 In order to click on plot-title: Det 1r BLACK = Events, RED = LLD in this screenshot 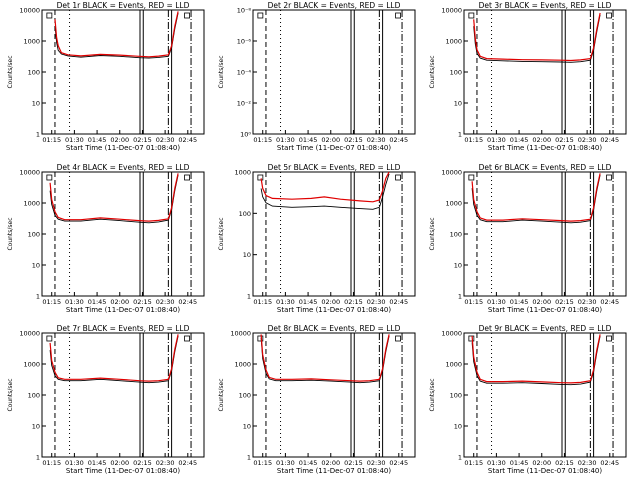, I will do `click(123, 5)`.